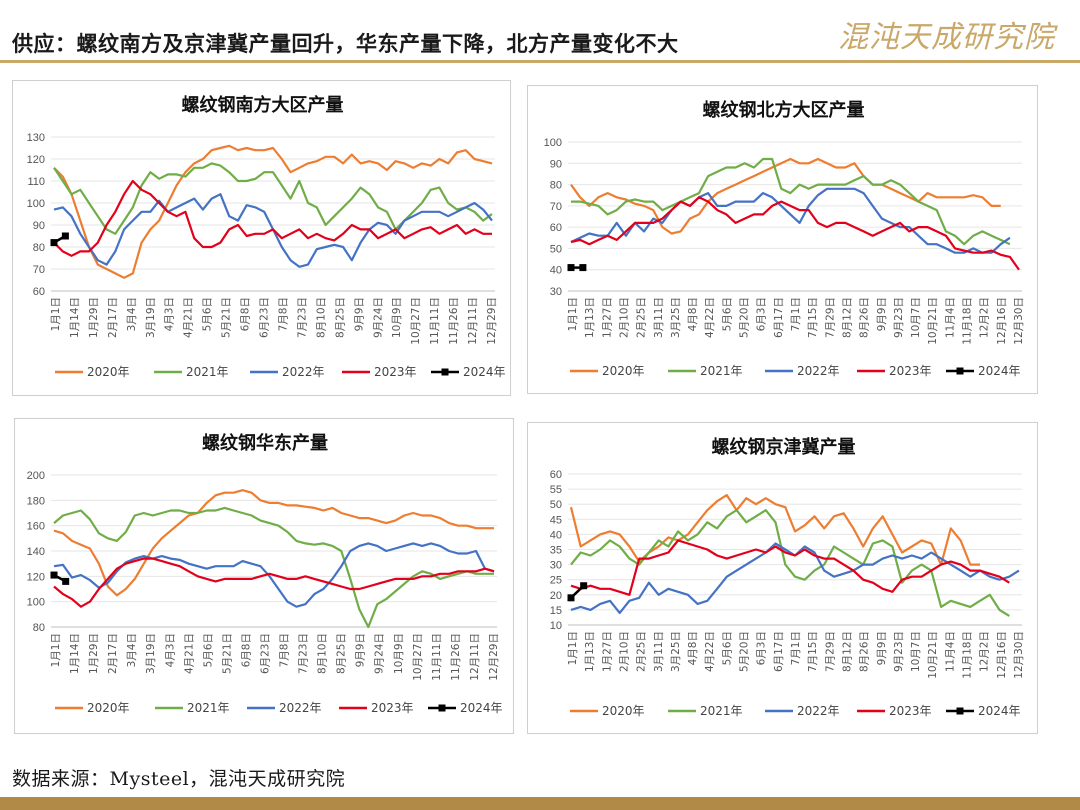 This screenshot has height=810, width=1080. I want to click on x-tick-label: 2月25日, so click(642, 651).